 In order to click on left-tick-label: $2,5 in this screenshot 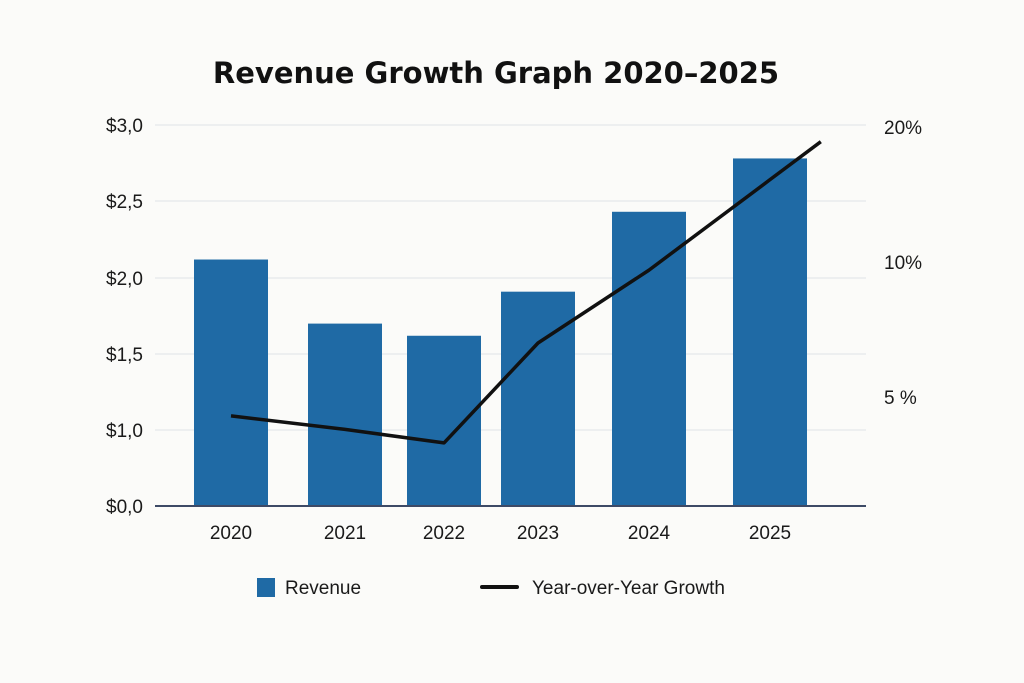, I will do `click(124, 202)`.